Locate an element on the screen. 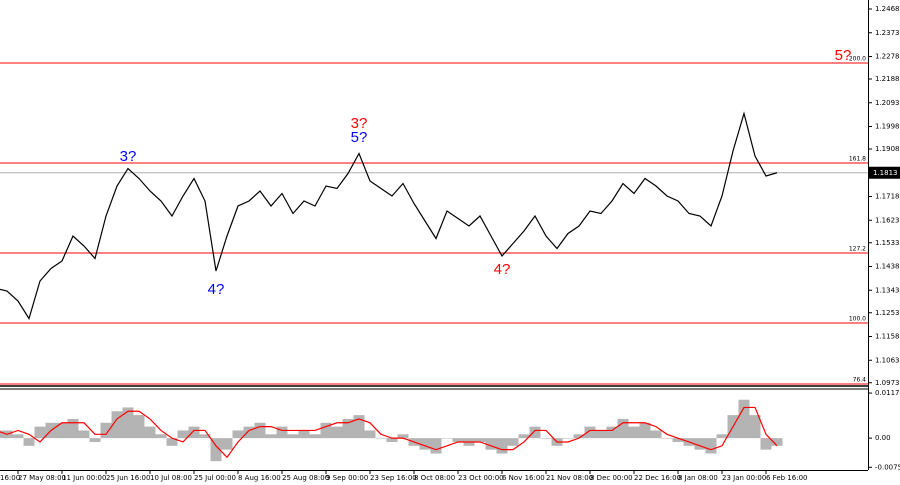 This screenshot has height=485, width=900. y-tick-label: 1.2468 is located at coordinates (887, 9).